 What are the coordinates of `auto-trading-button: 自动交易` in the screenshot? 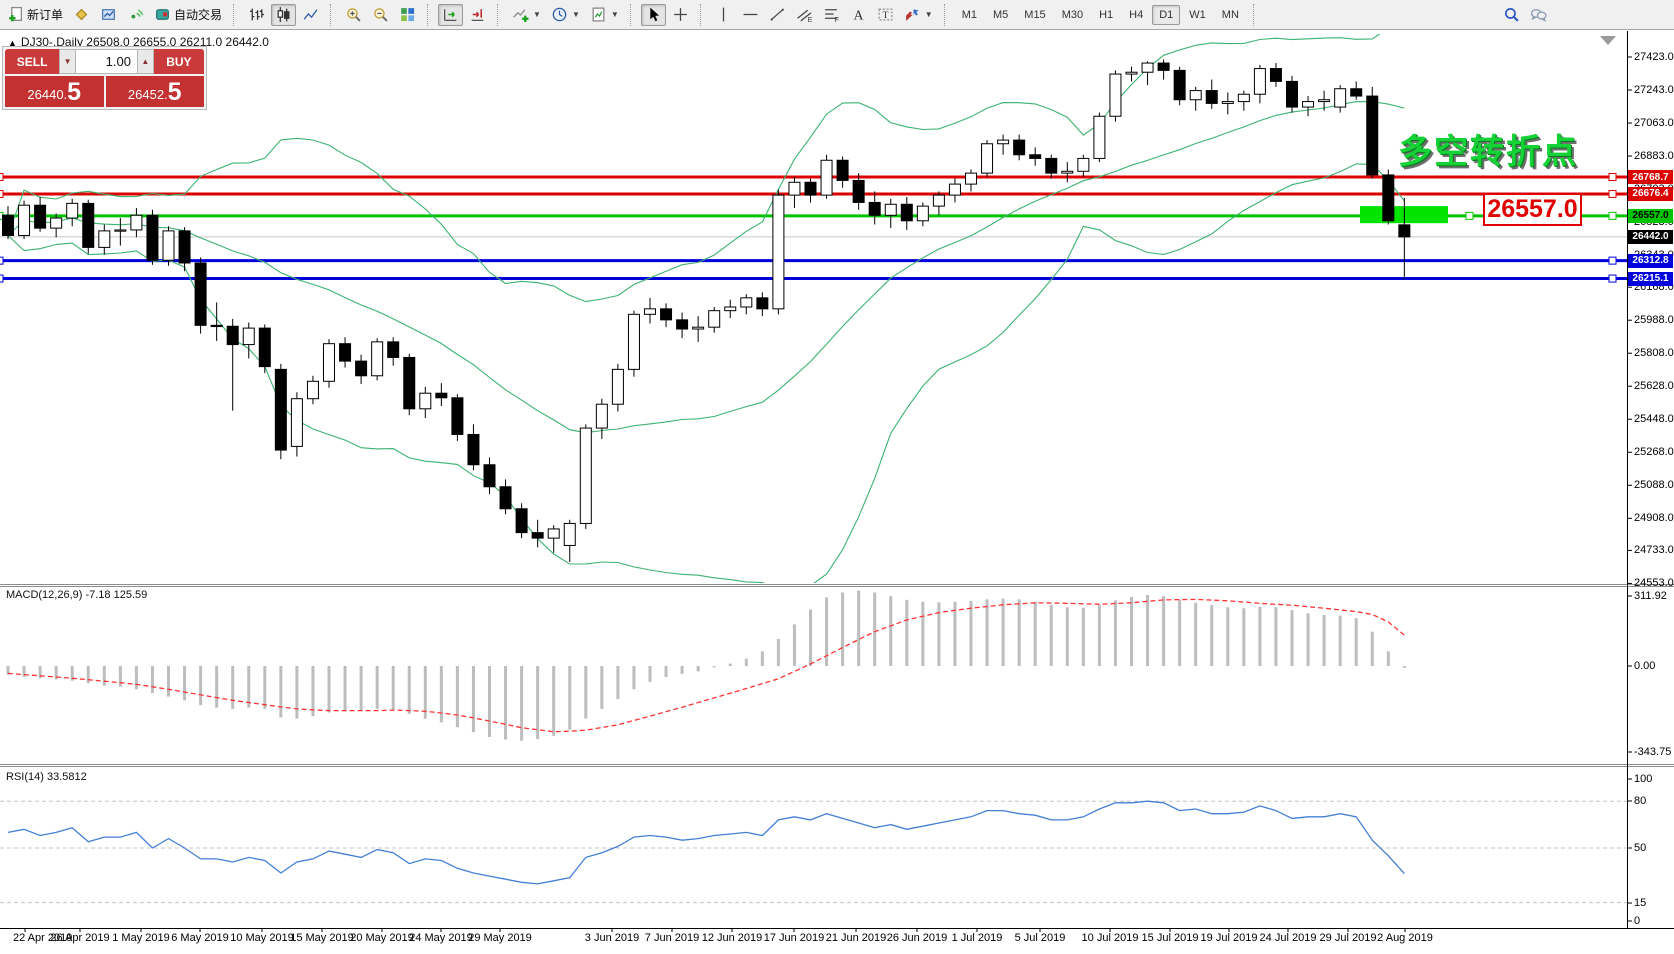 It's located at (188, 15).